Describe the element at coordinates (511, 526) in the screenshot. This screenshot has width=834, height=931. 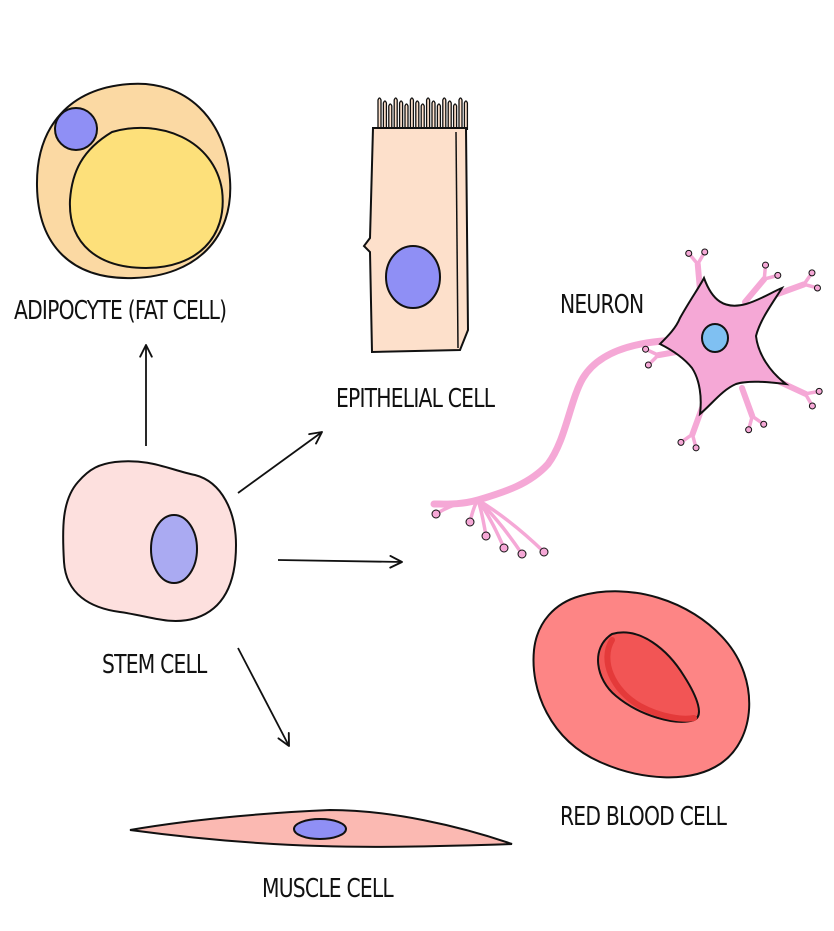
I see `axon-terminal-branch` at that location.